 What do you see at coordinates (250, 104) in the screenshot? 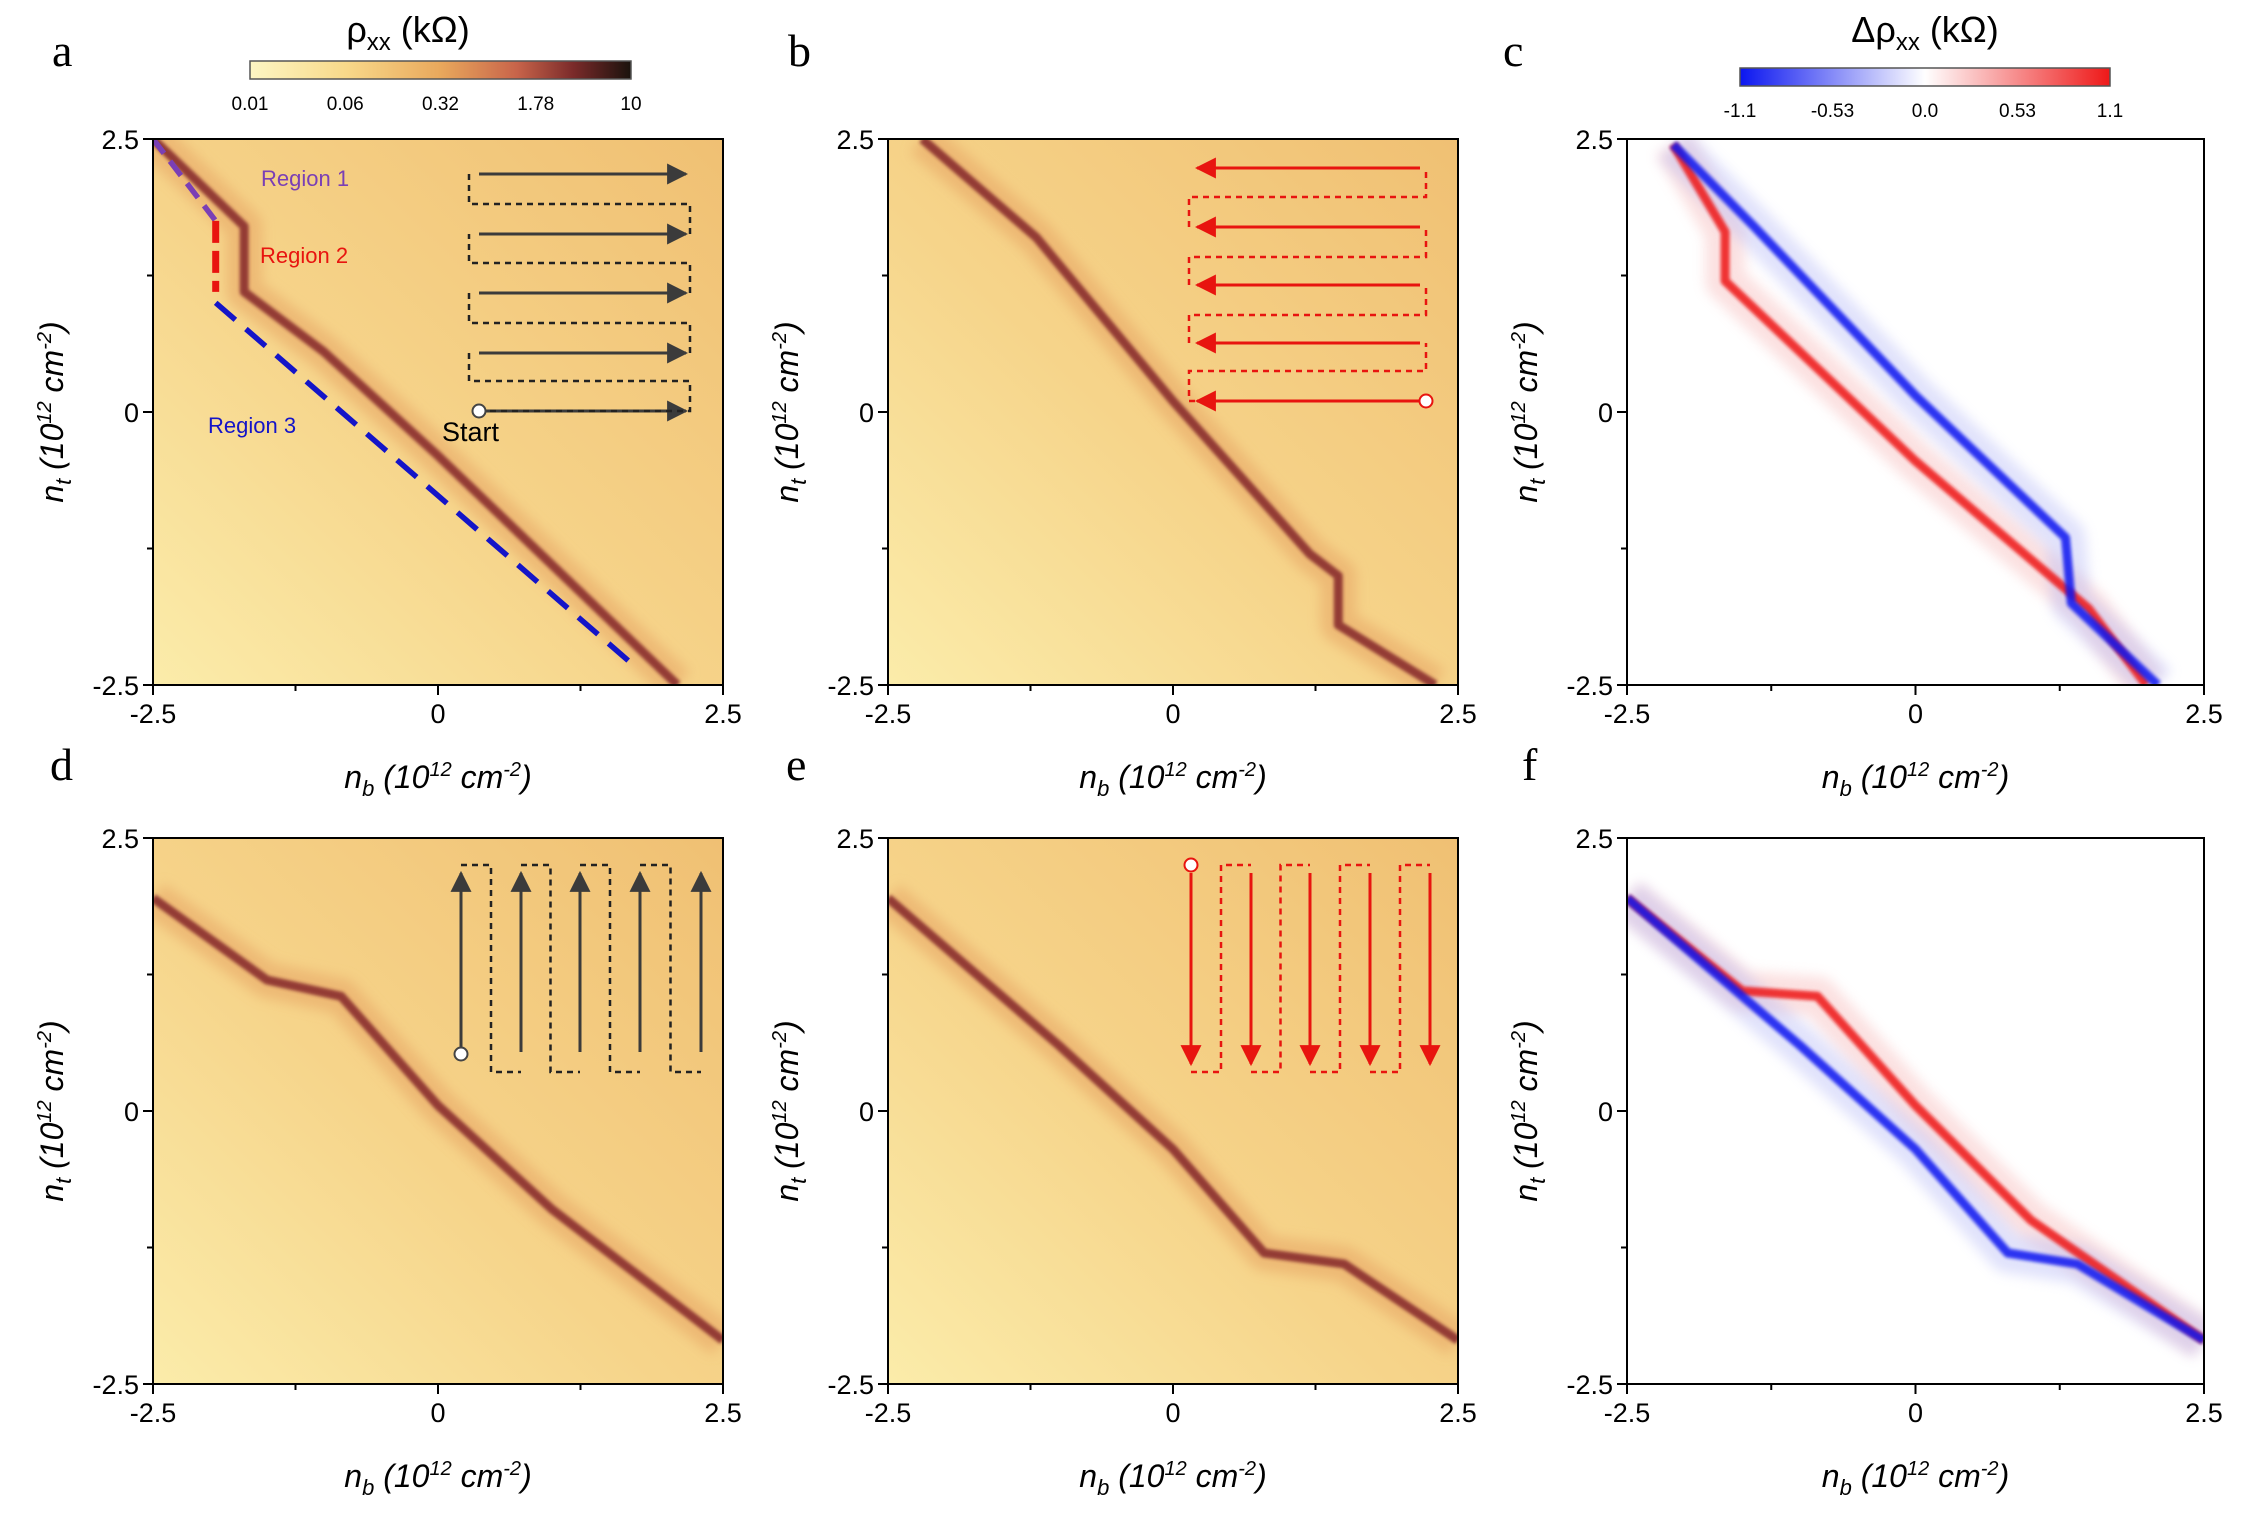
I see `colorbar-rho-tick-0: 0.01` at bounding box center [250, 104].